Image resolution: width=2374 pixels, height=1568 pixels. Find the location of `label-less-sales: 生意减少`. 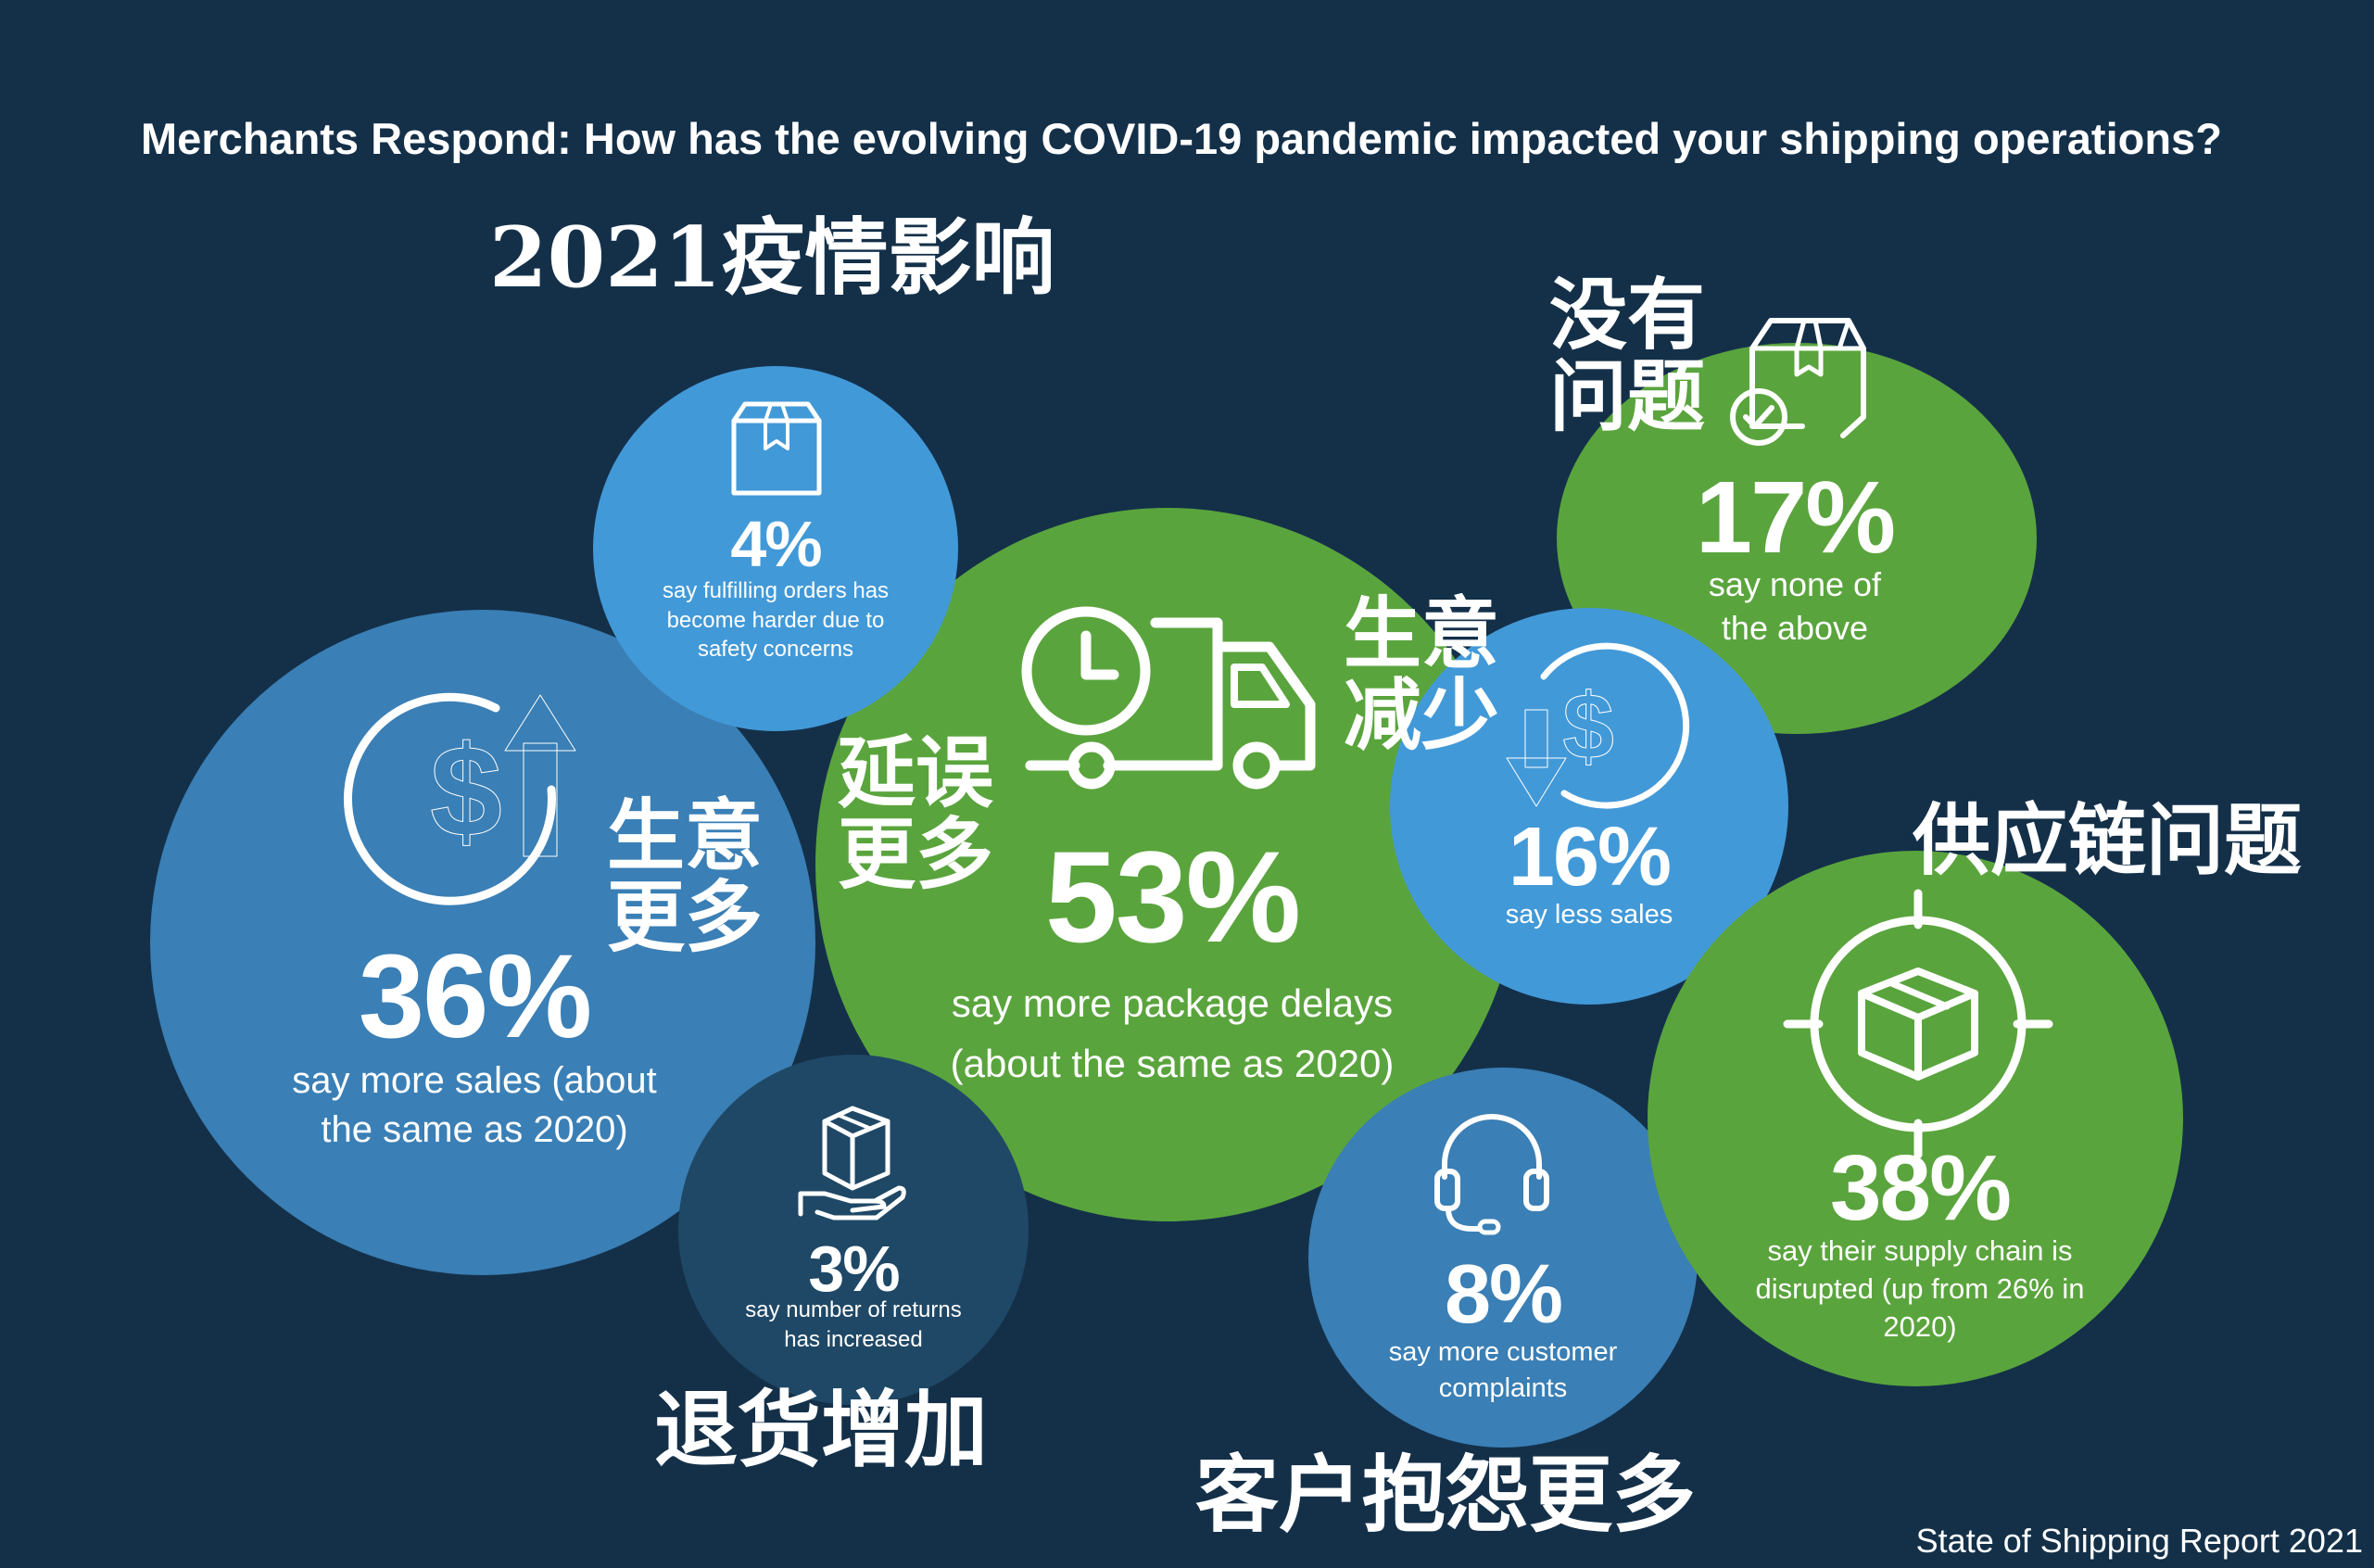

label-less-sales: 生意减少 is located at coordinates (1422, 675).